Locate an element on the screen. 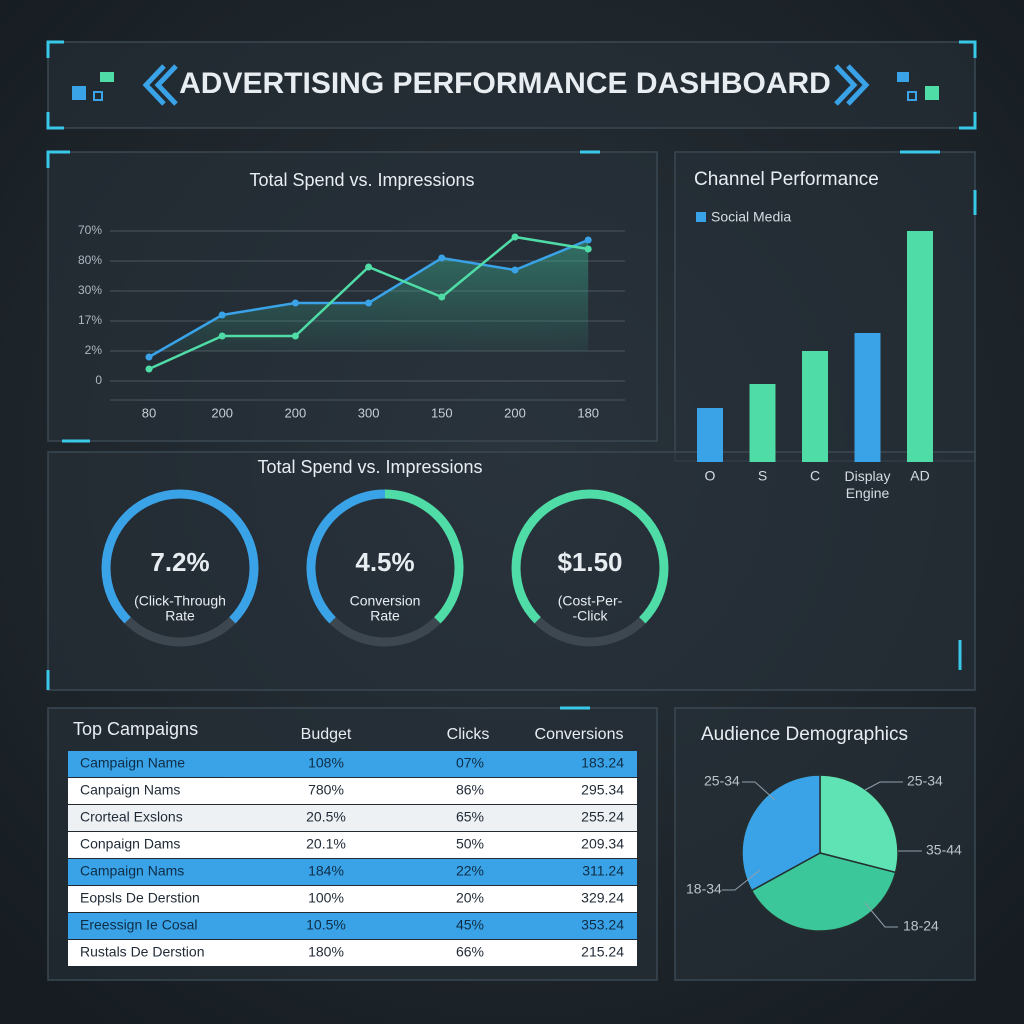 The height and width of the screenshot is (1024, 1024). x-tick-label: Display Engine is located at coordinates (868, 484).